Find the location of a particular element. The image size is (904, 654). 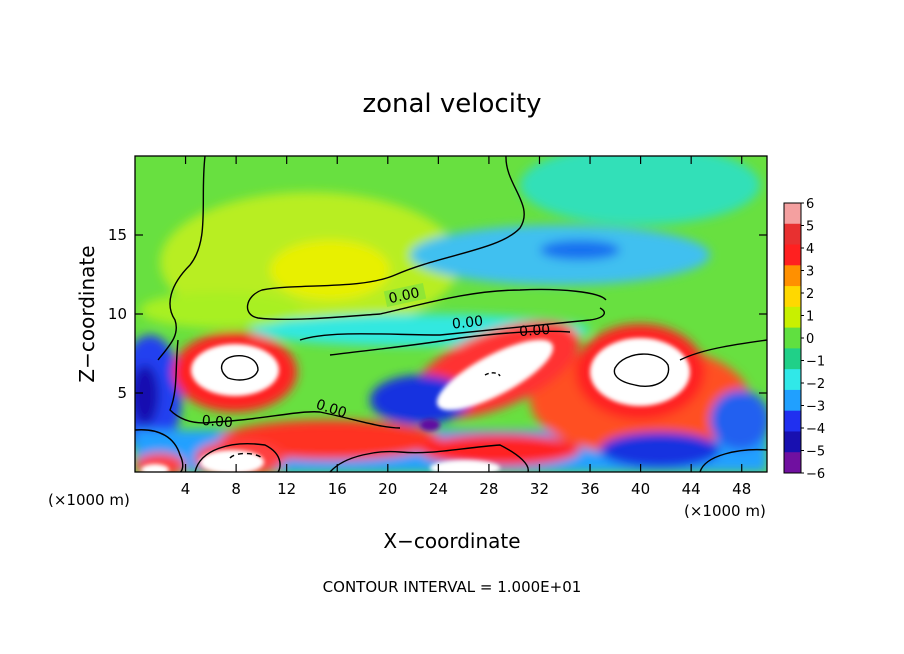

x-axis-label: X−coordinate is located at coordinates (451, 541).